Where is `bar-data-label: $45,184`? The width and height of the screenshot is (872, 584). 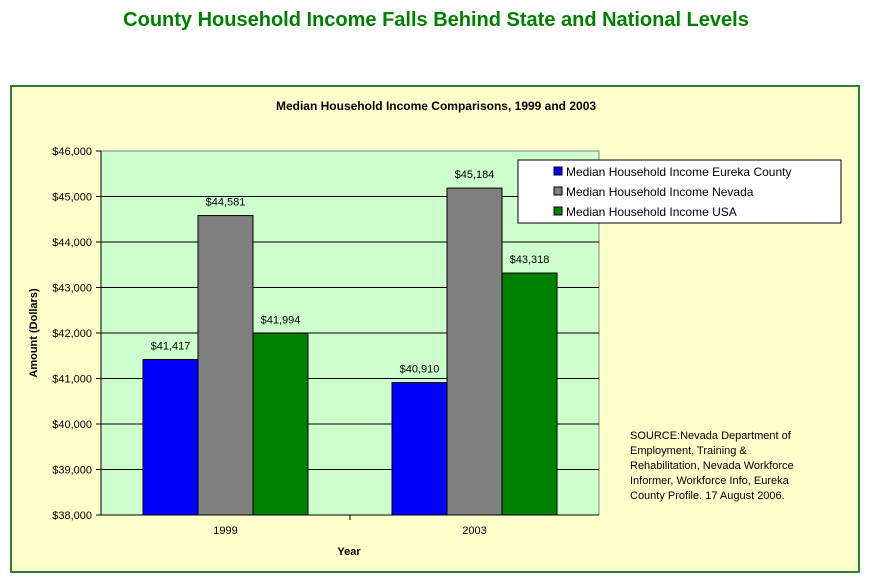 bar-data-label: $45,184 is located at coordinates (475, 175).